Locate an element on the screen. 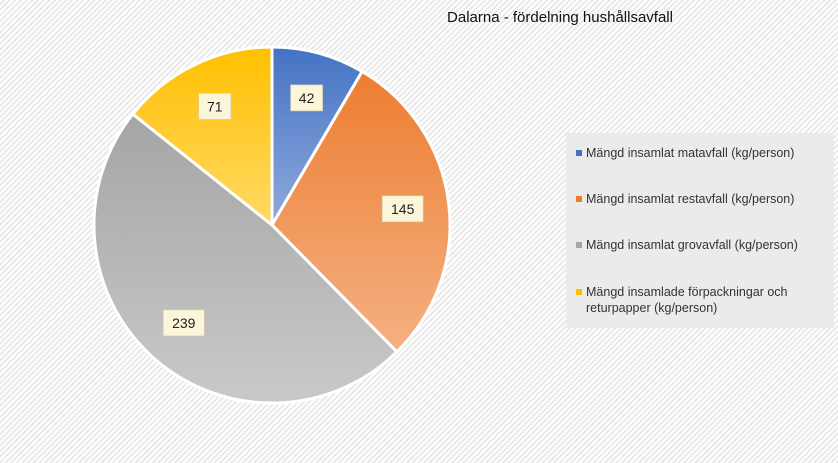 This screenshot has width=838, height=463. legend-swatch-forpackningar is located at coordinates (579, 292).